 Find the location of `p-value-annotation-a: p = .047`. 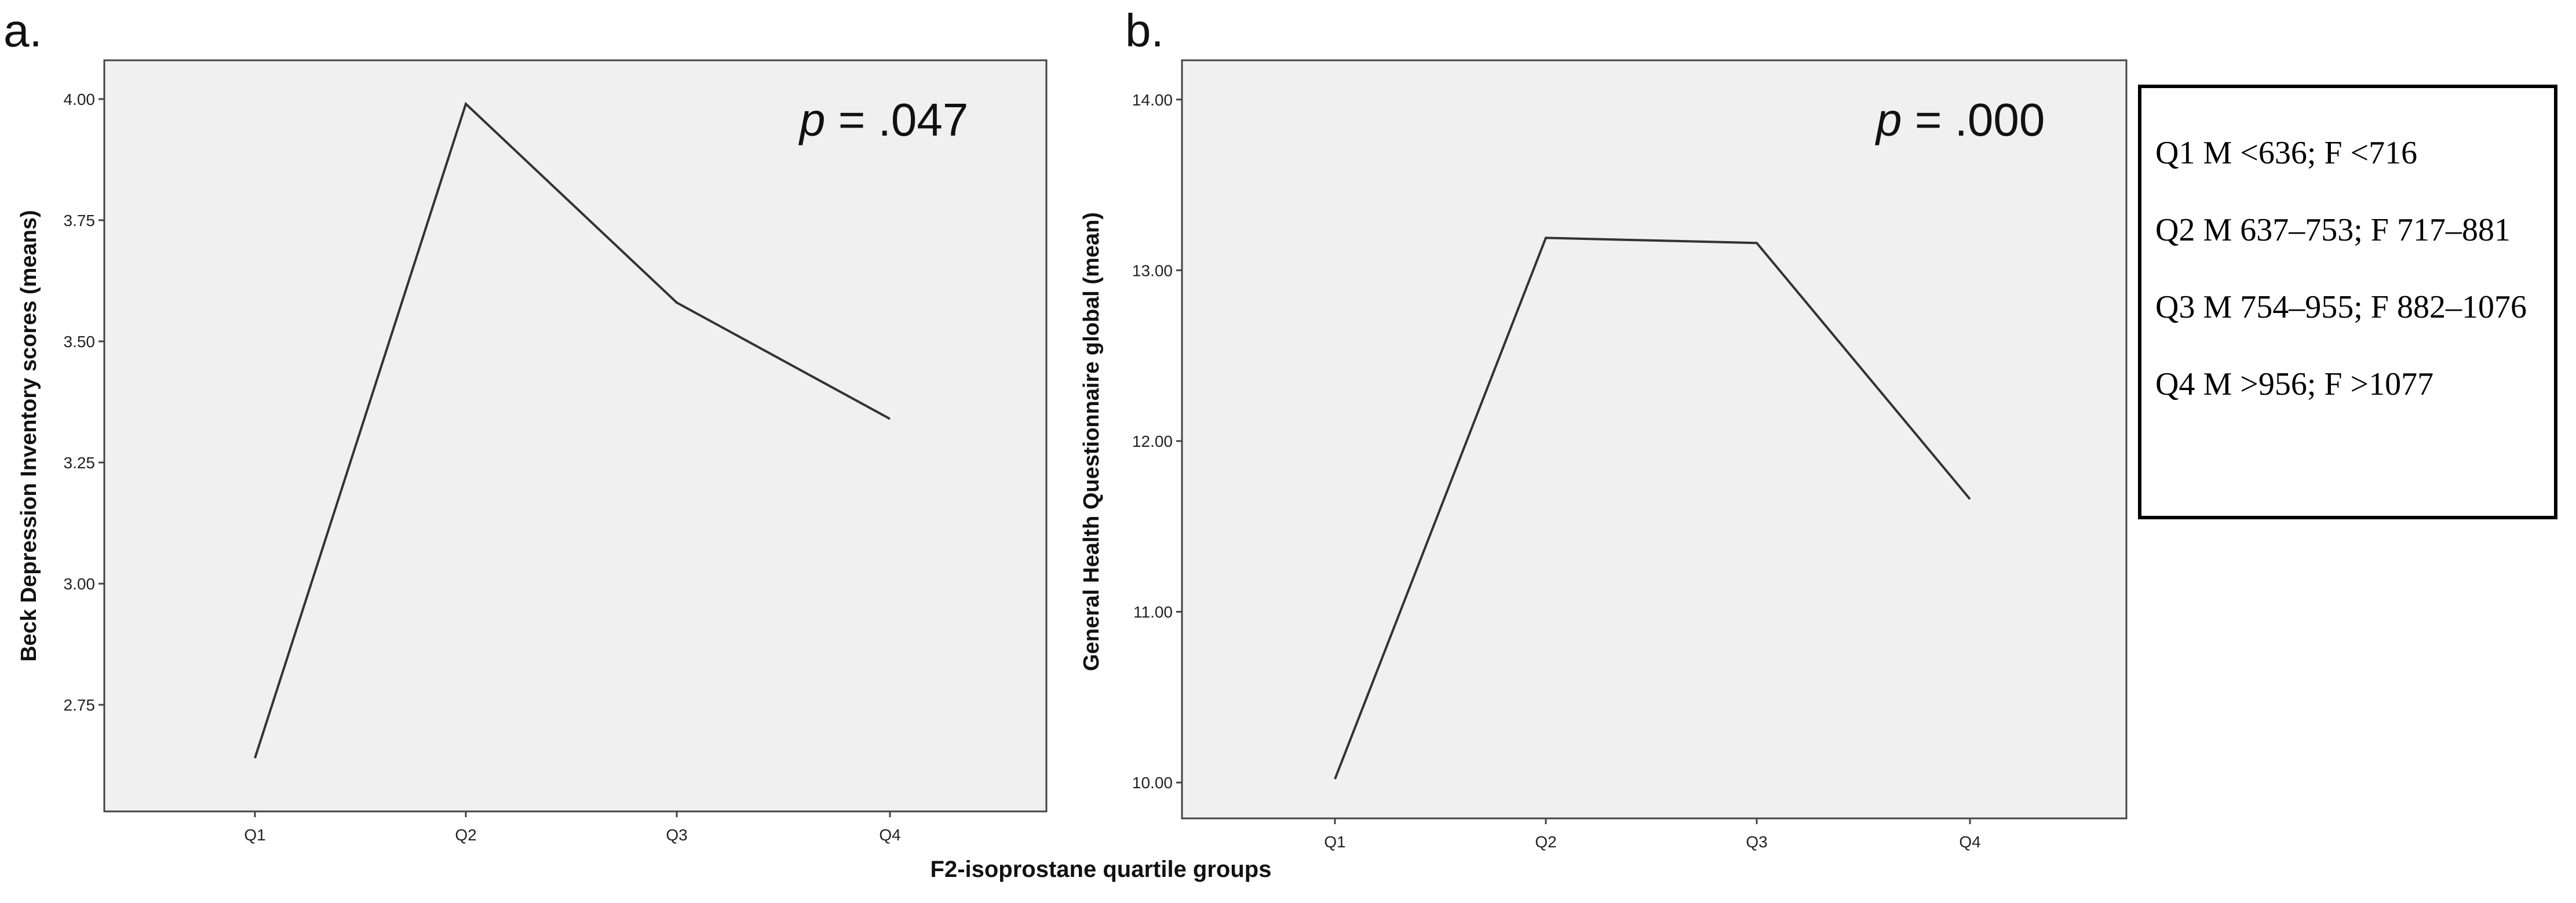

p-value-annotation-a: p = .047 is located at coordinates (883, 120).